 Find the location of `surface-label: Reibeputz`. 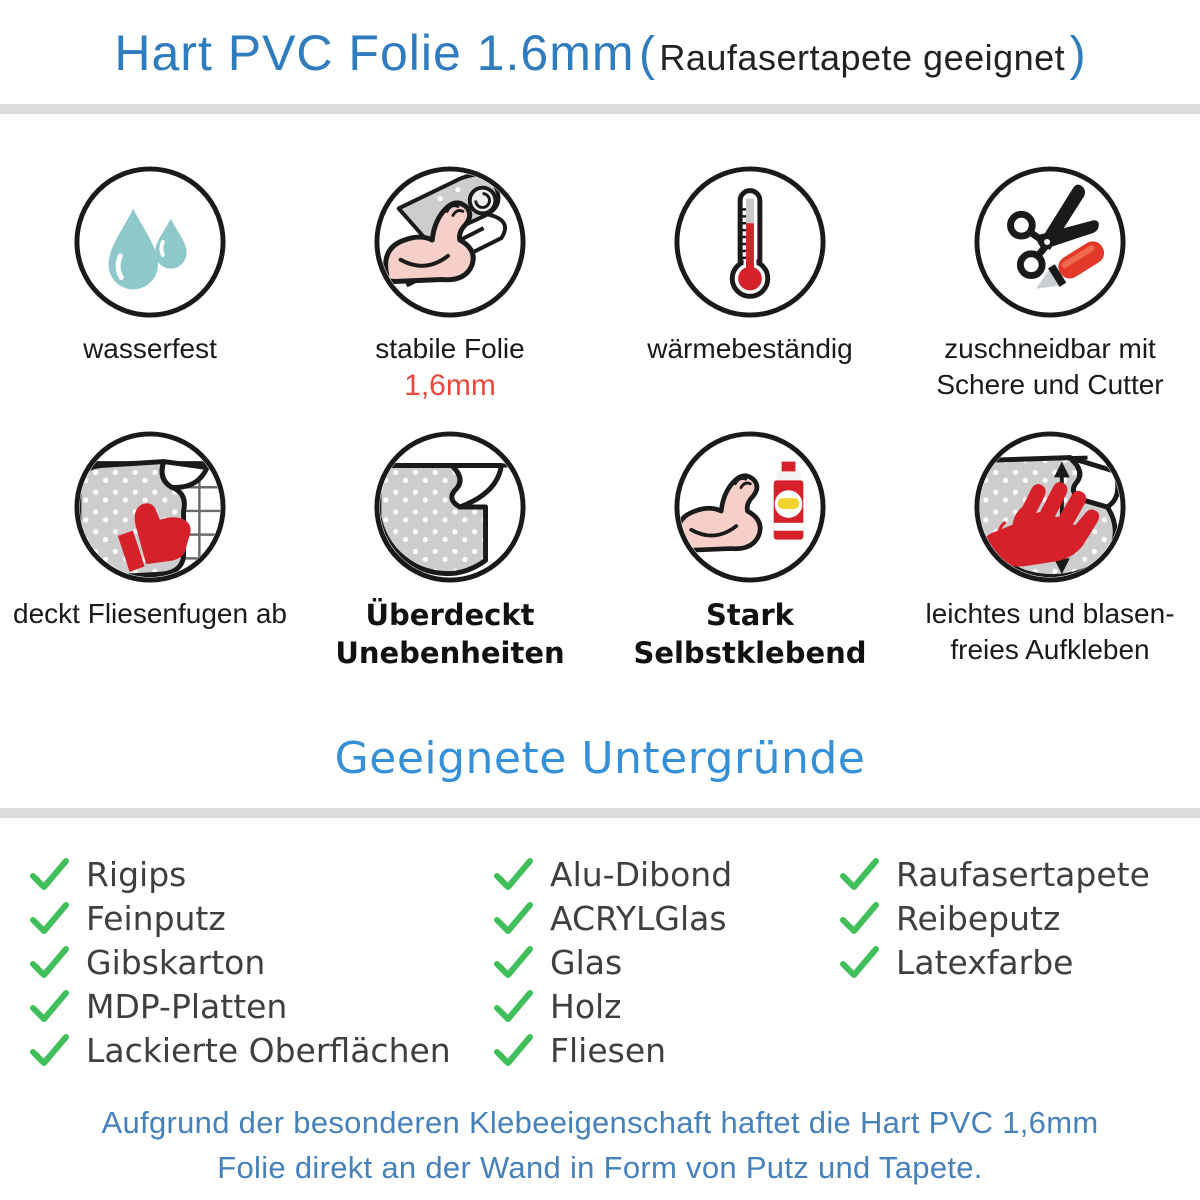

surface-label: Reibeputz is located at coordinates (978, 918).